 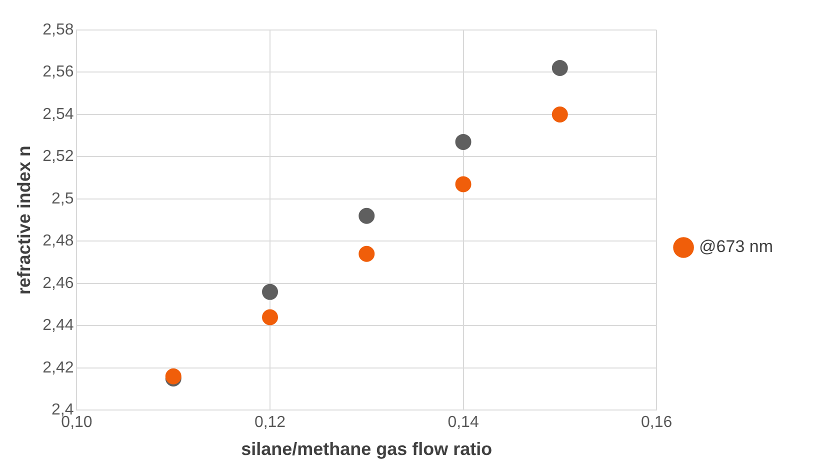 What do you see at coordinates (58, 241) in the screenshot?
I see `y-tick-label: 2,48` at bounding box center [58, 241].